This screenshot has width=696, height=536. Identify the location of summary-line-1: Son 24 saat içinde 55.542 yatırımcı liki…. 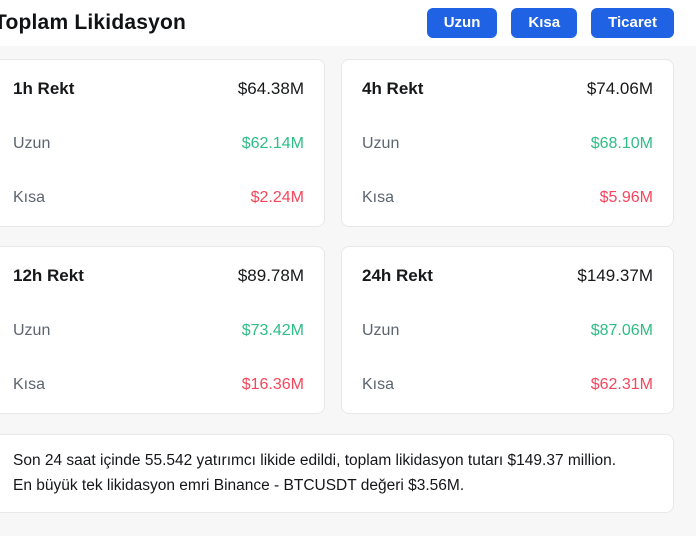
(315, 460).